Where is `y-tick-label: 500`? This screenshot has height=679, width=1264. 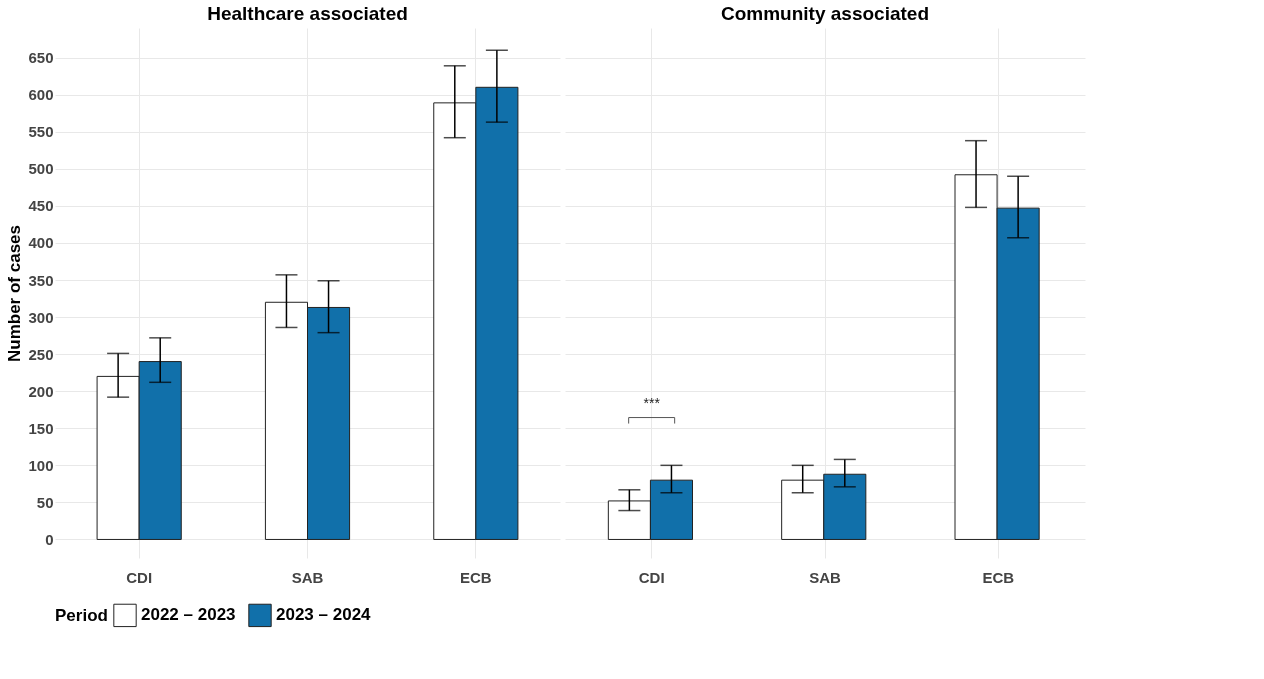 y-tick-label: 500 is located at coordinates (41, 169).